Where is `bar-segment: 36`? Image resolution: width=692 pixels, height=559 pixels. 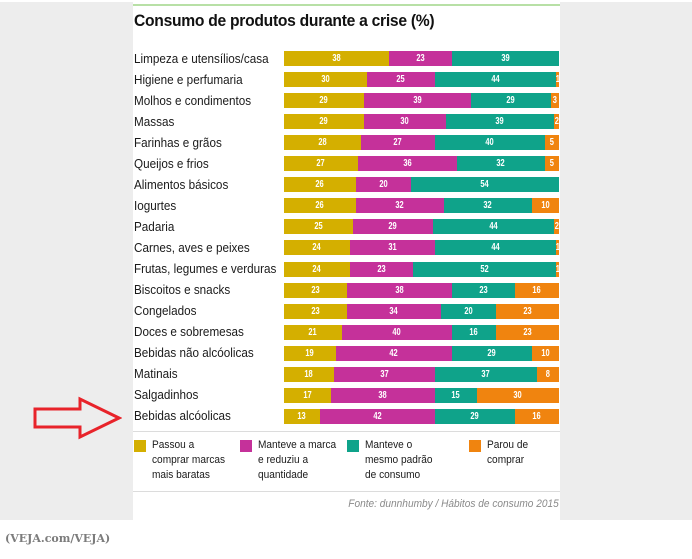
bar-segment: 36 is located at coordinates (407, 164).